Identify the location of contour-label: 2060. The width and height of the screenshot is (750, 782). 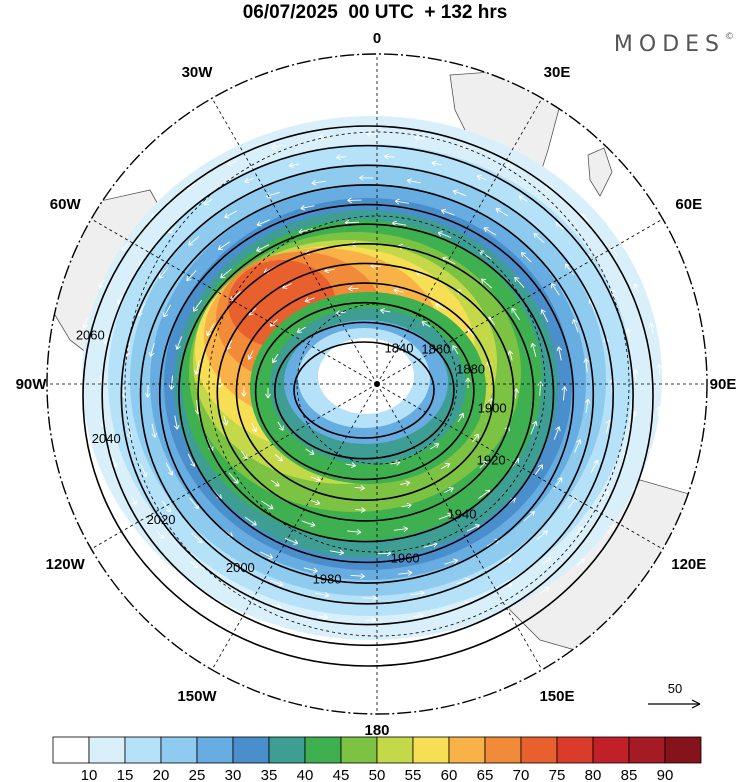
(90, 334).